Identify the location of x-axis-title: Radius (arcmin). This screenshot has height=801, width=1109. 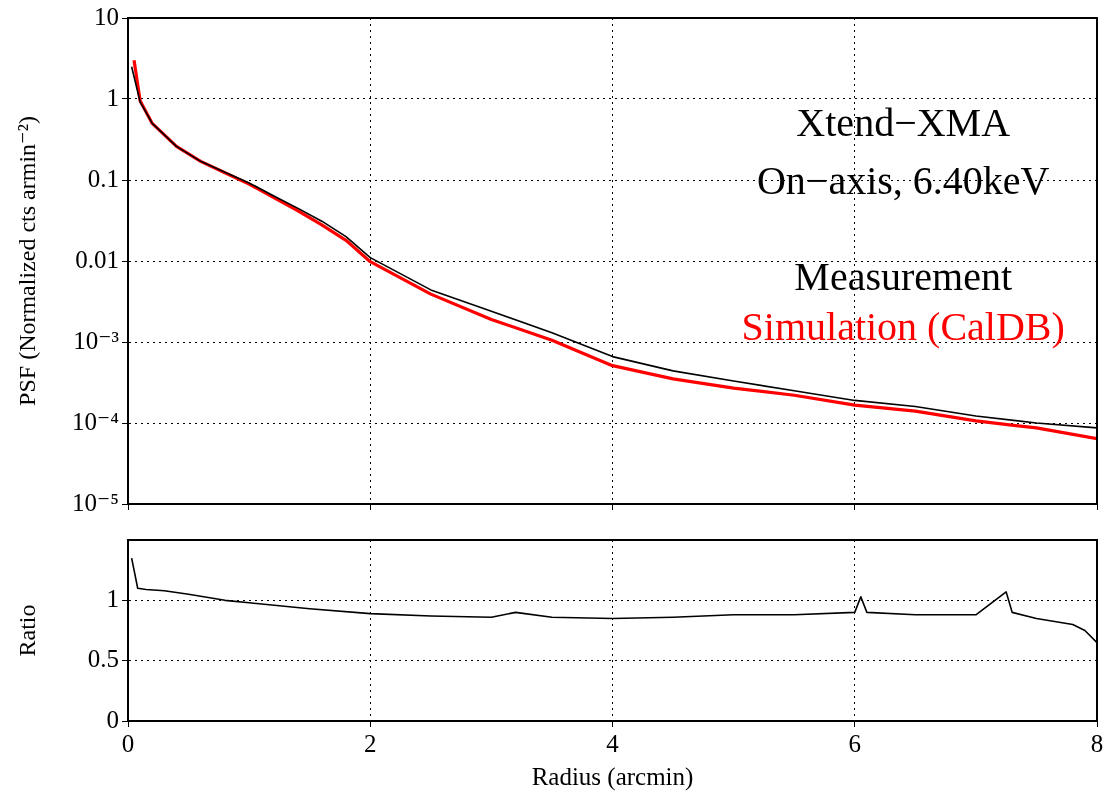
(612, 776).